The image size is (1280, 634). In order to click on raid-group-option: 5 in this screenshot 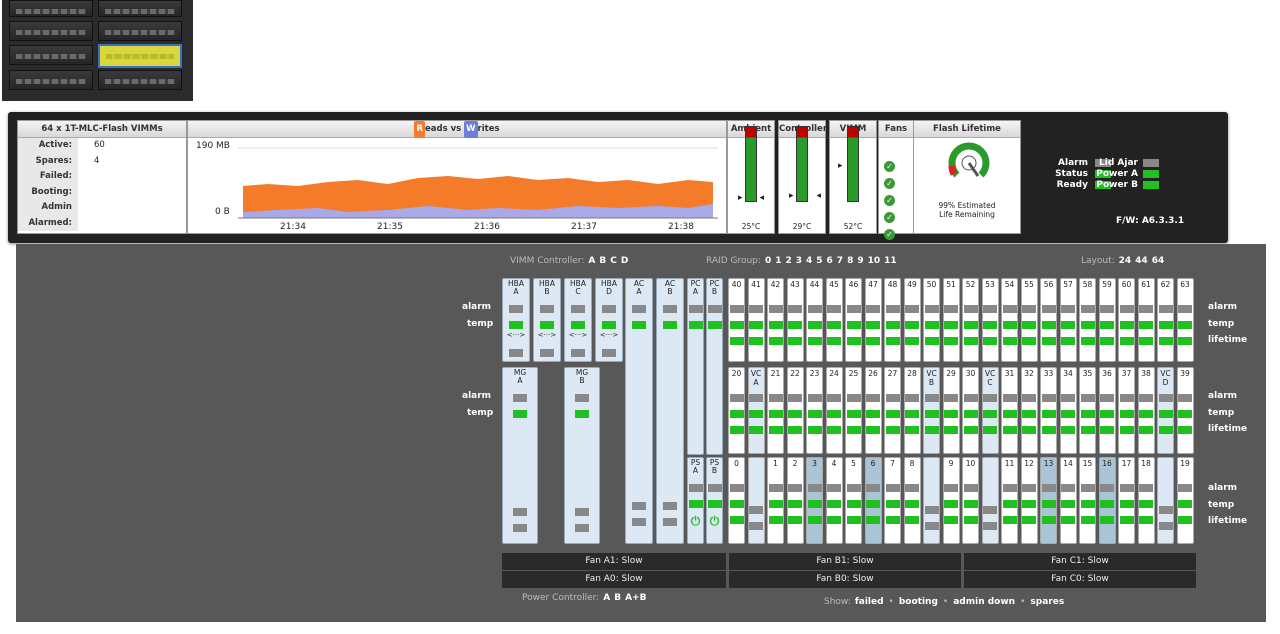, I will do `click(819, 261)`.